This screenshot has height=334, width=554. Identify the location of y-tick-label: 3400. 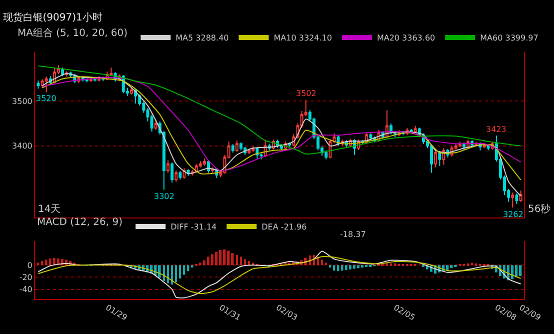
(22, 146).